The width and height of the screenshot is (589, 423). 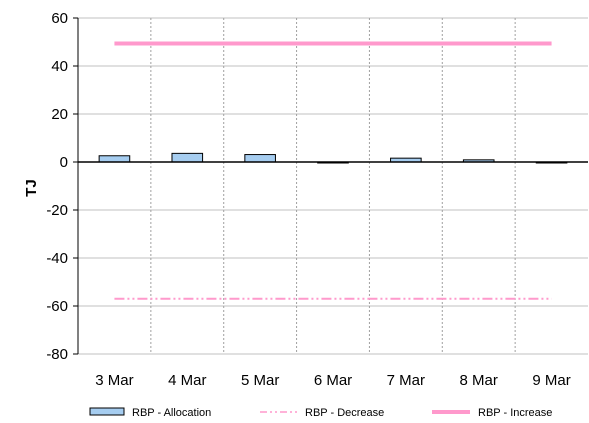 What do you see at coordinates (515, 413) in the screenshot?
I see `legend-label: RBP - Increase` at bounding box center [515, 413].